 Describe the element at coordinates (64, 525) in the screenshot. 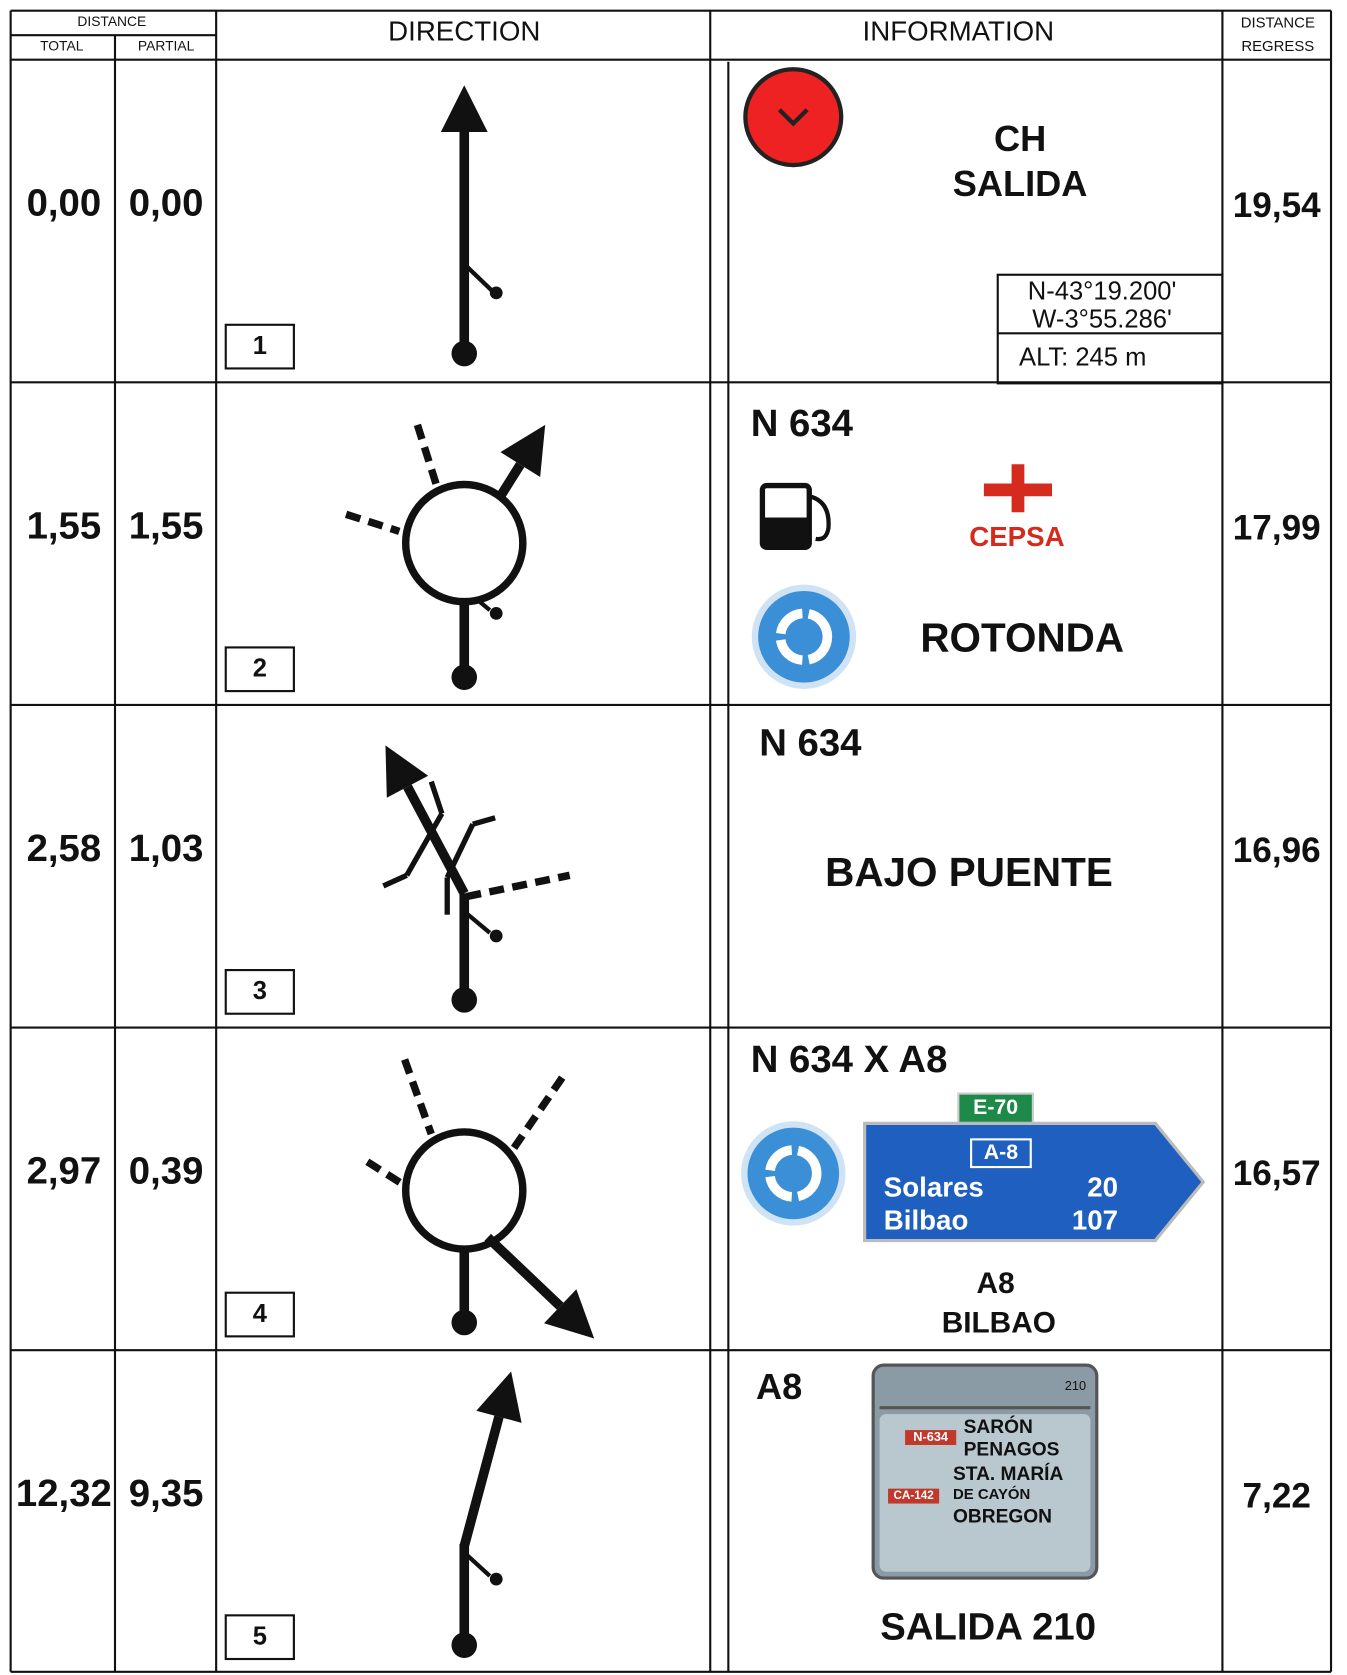

I see `total: 1,55` at that location.